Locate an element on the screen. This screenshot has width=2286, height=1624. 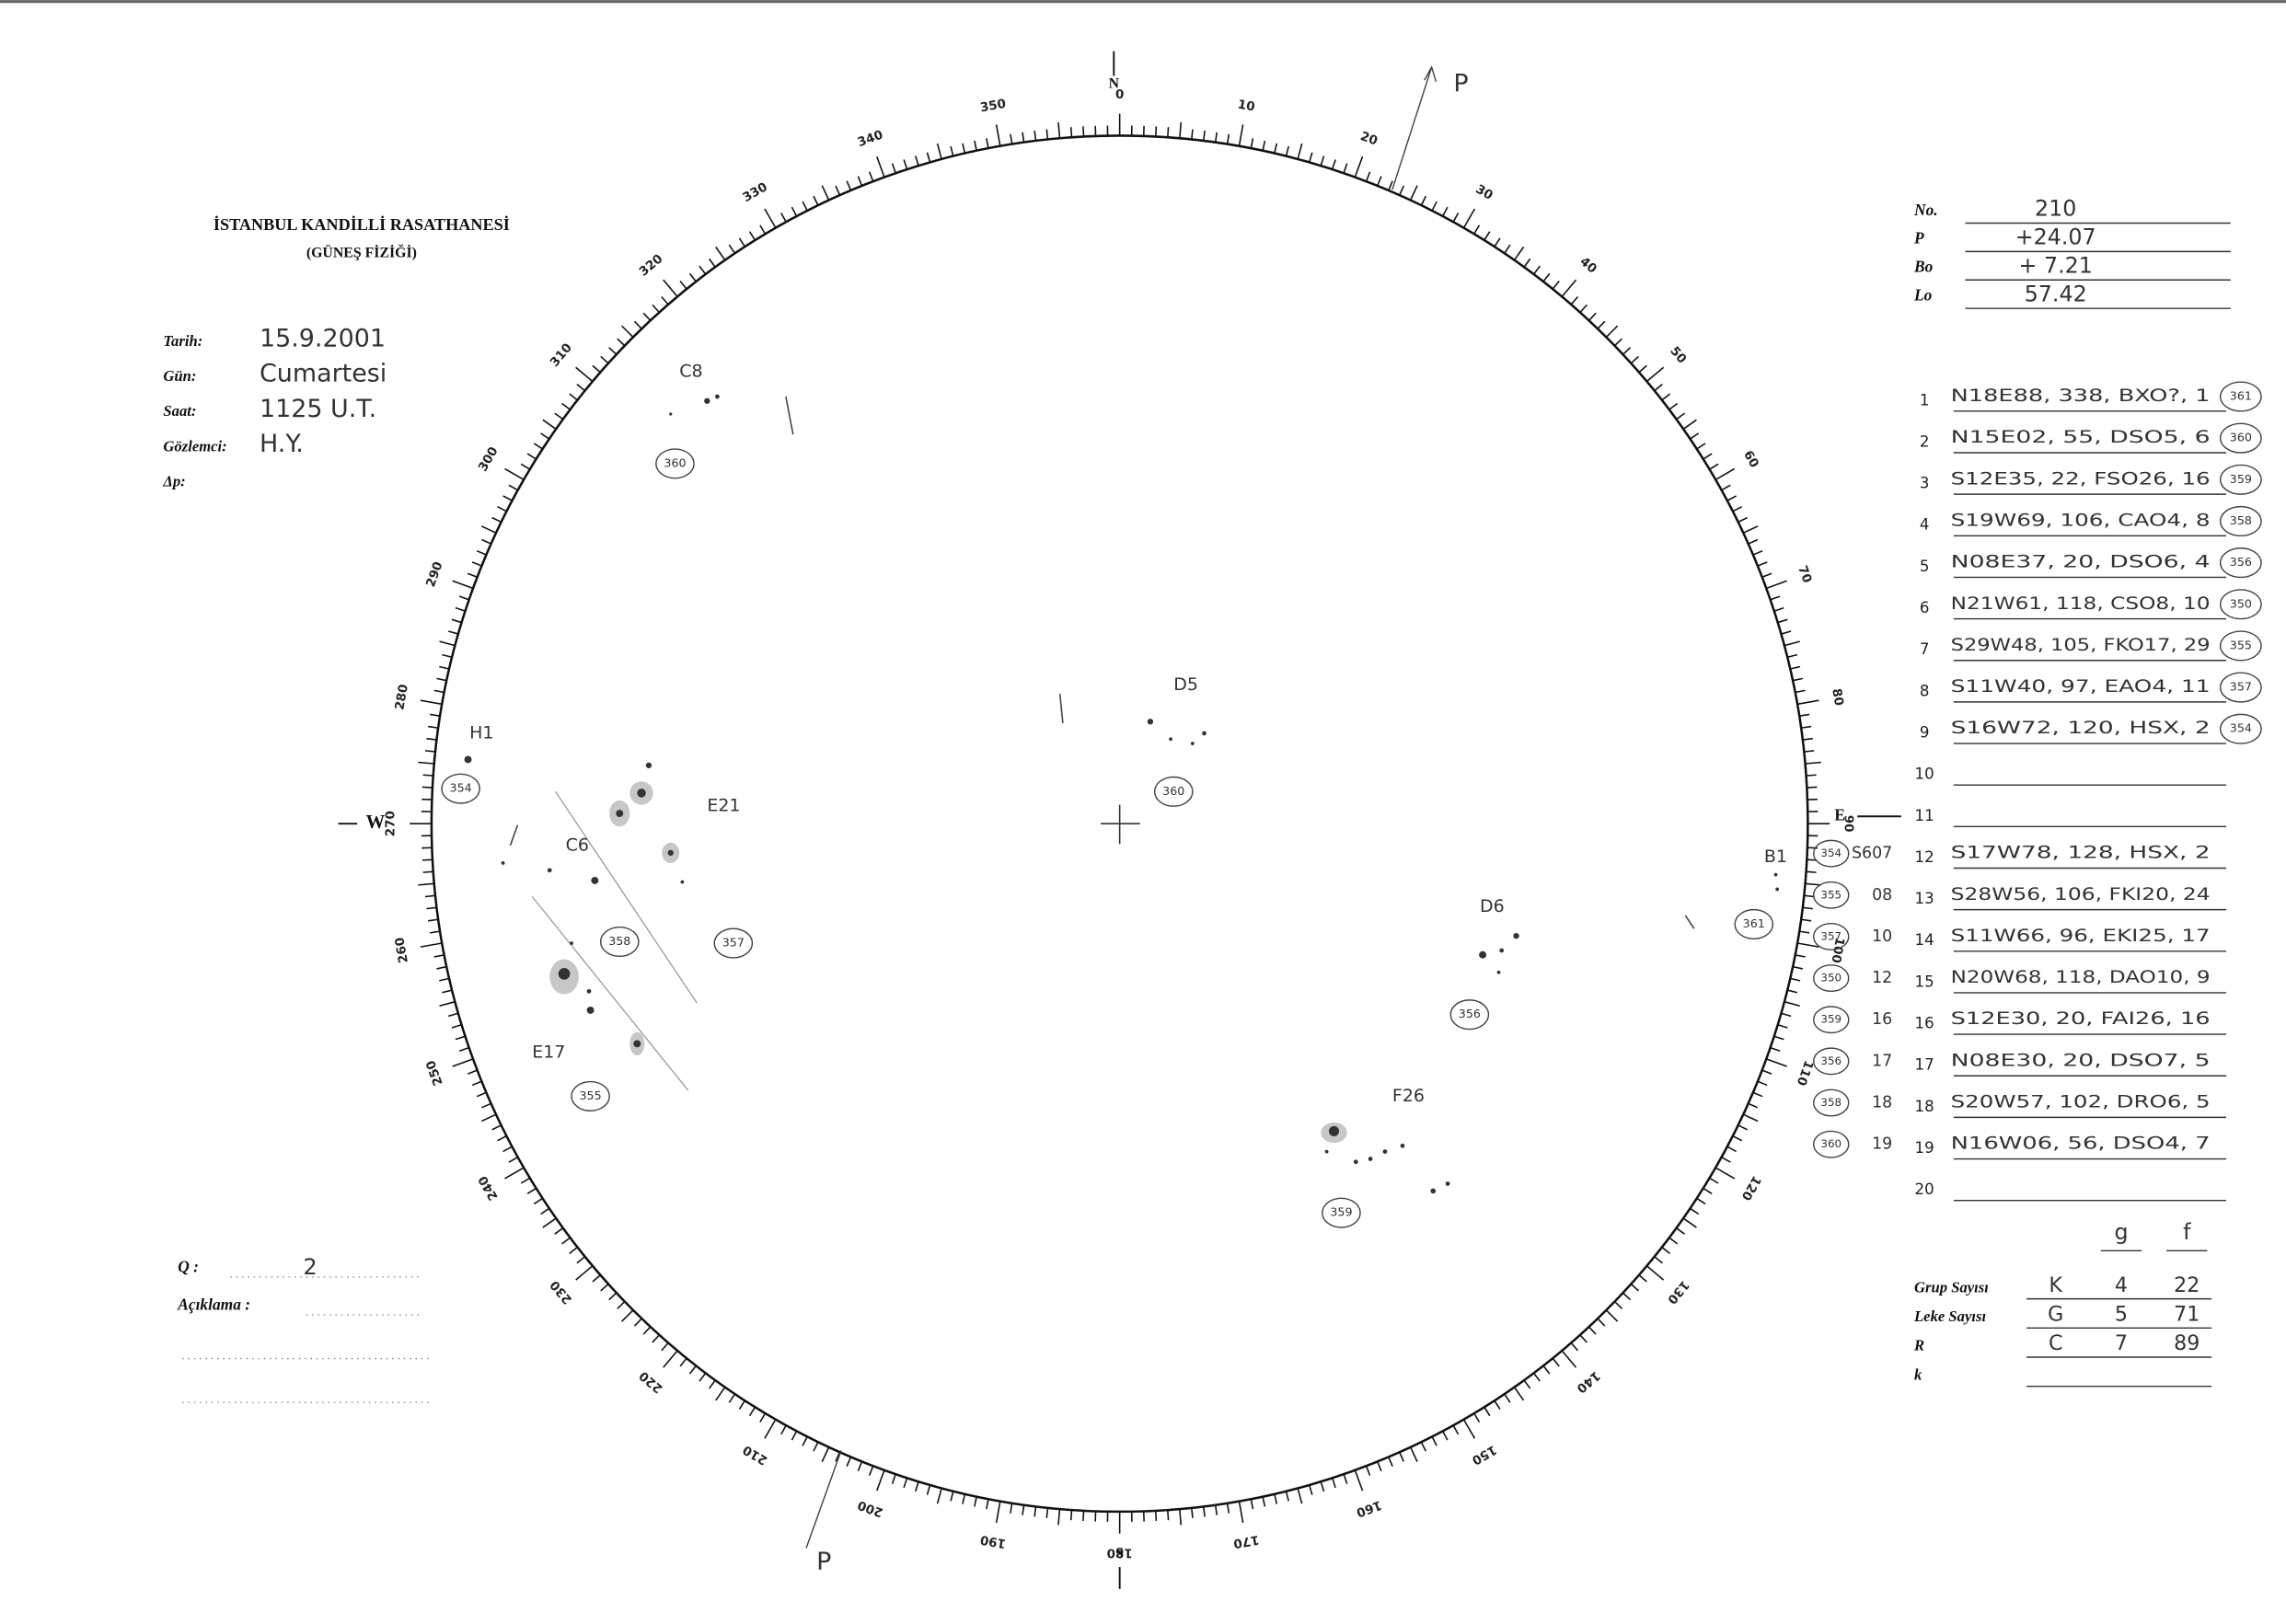
row-number: 5 is located at coordinates (1925, 566).